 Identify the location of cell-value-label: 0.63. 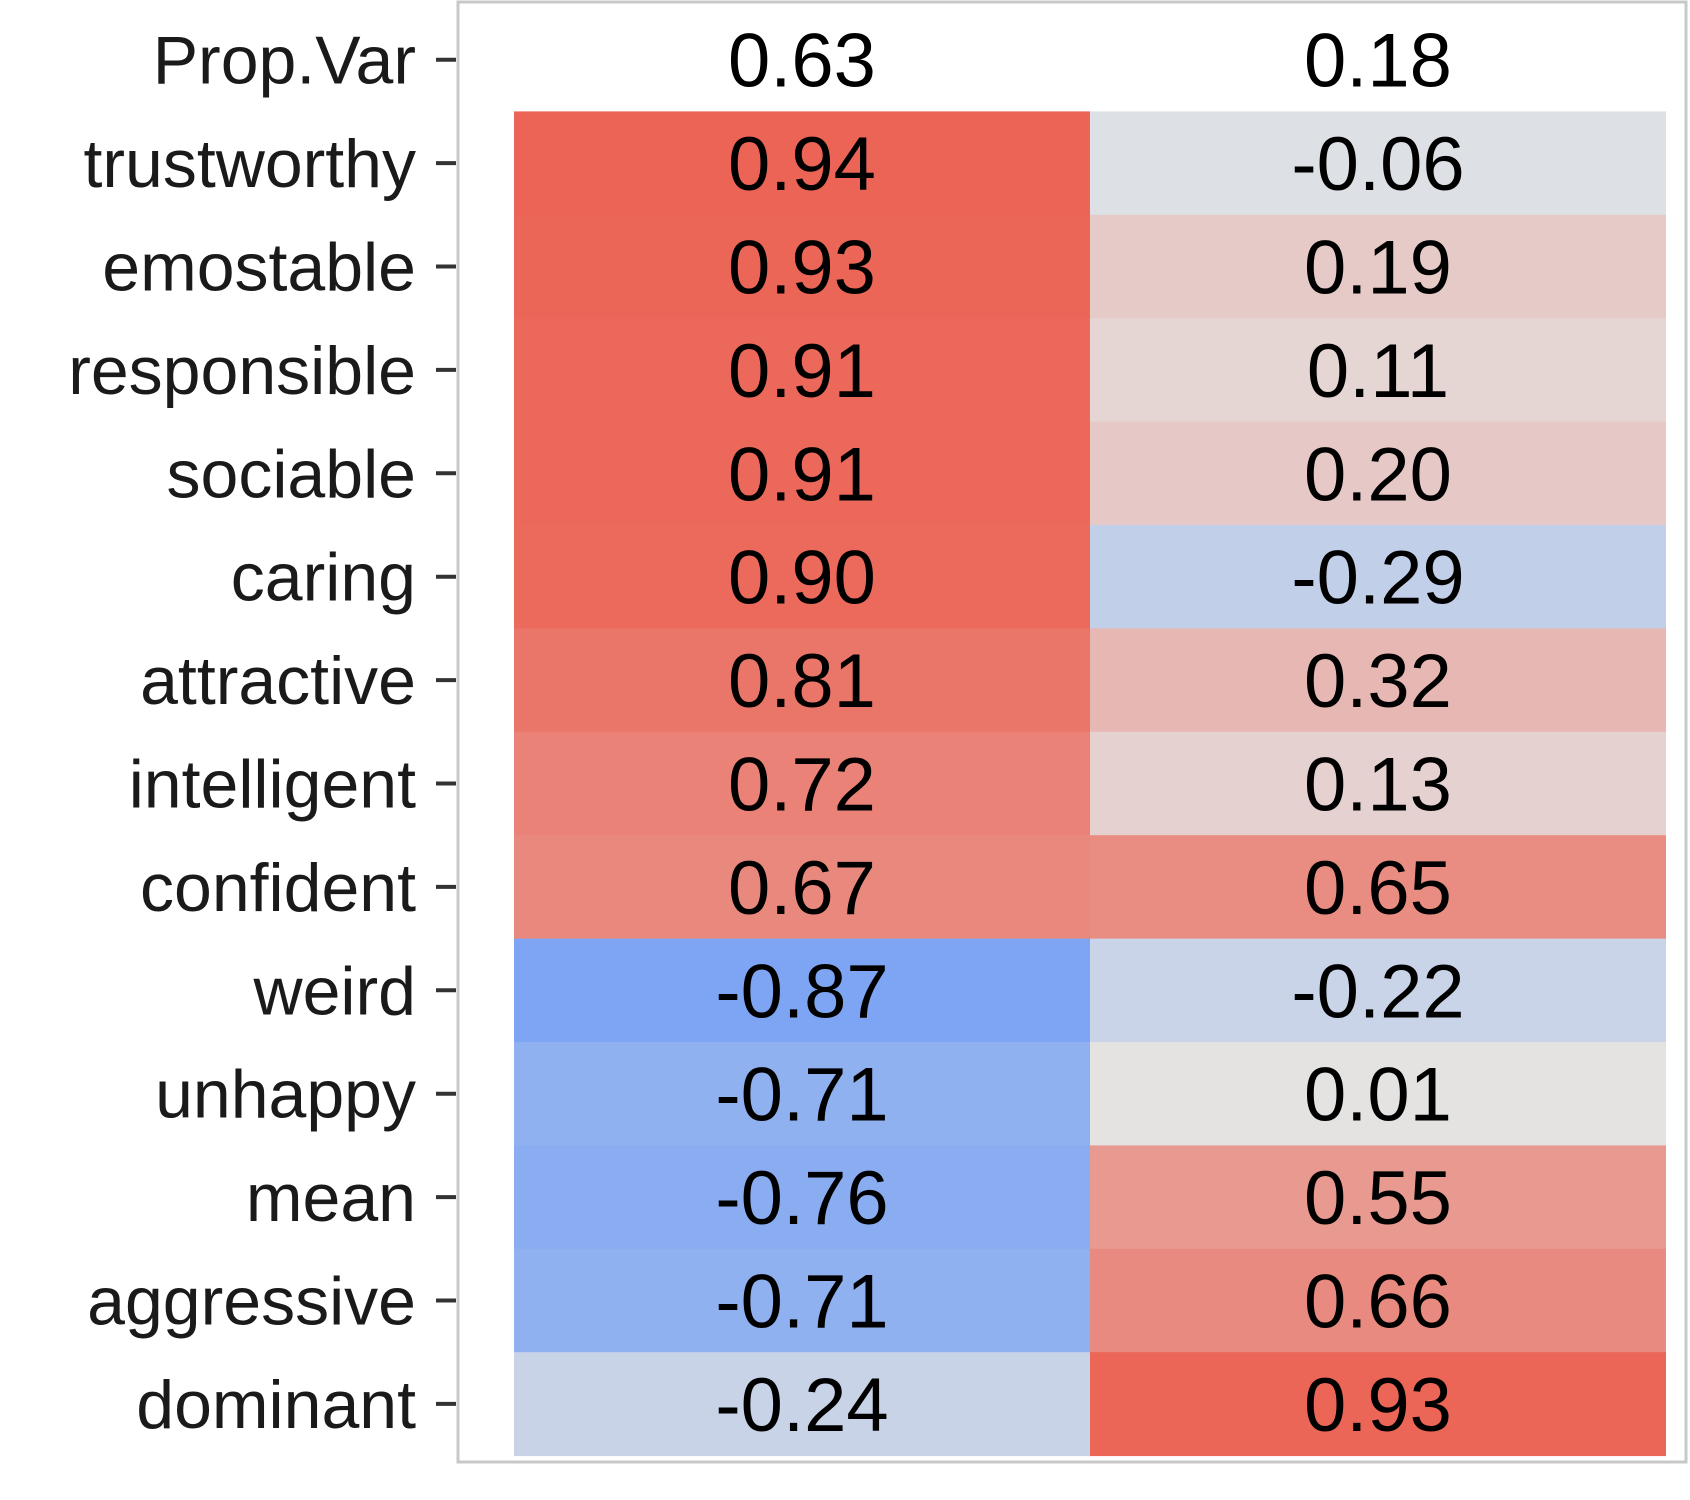
(802, 61).